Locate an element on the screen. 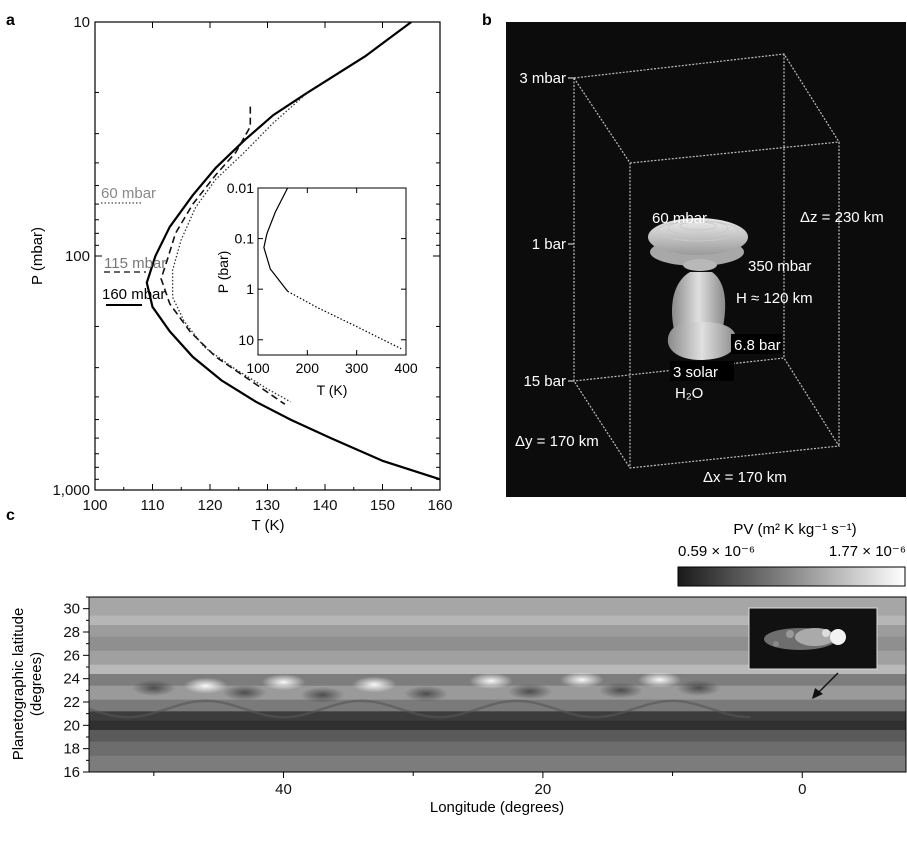 Image resolution: width=907 pixels, height=849 pixels. panel-c-ytick-label: 26 is located at coordinates (71, 655).